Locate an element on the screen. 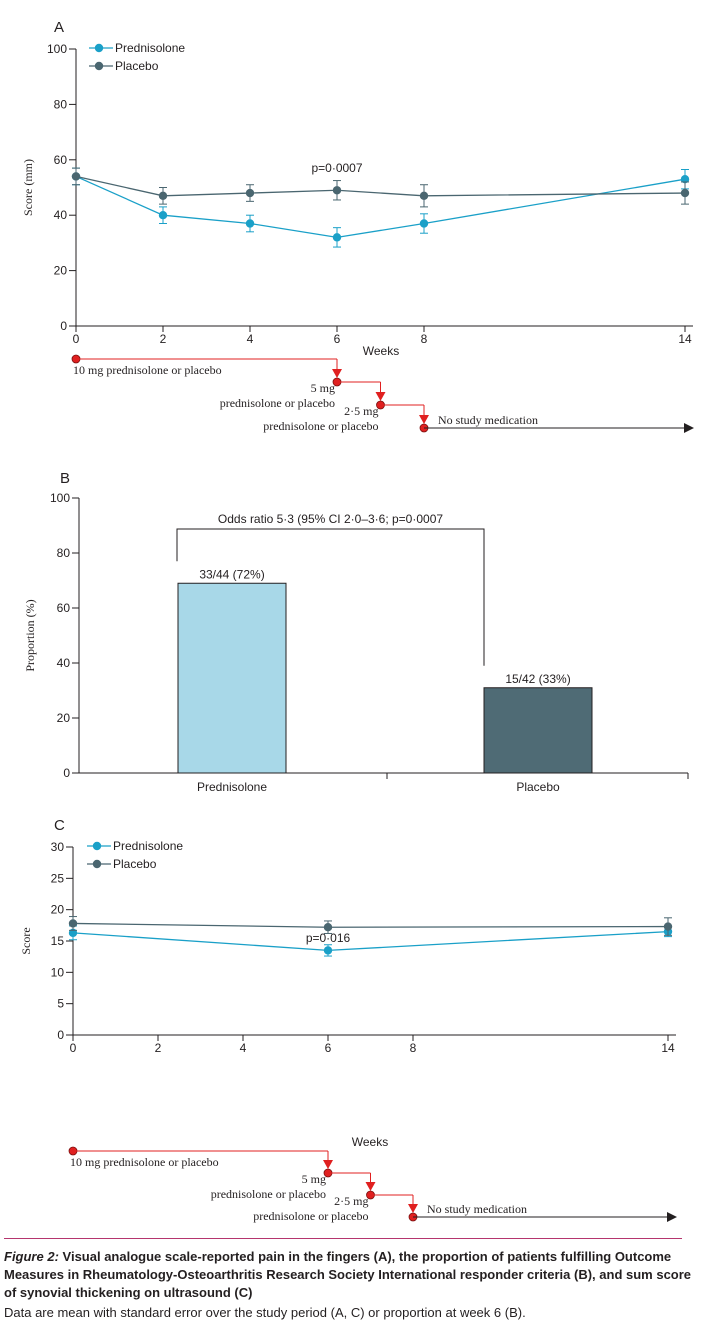 This screenshot has width=717, height=1331. panel-b-bracket-label: Odds ratio 5·3 (95% CI 2·0–3·6; p=0·0007 is located at coordinates (330, 519).